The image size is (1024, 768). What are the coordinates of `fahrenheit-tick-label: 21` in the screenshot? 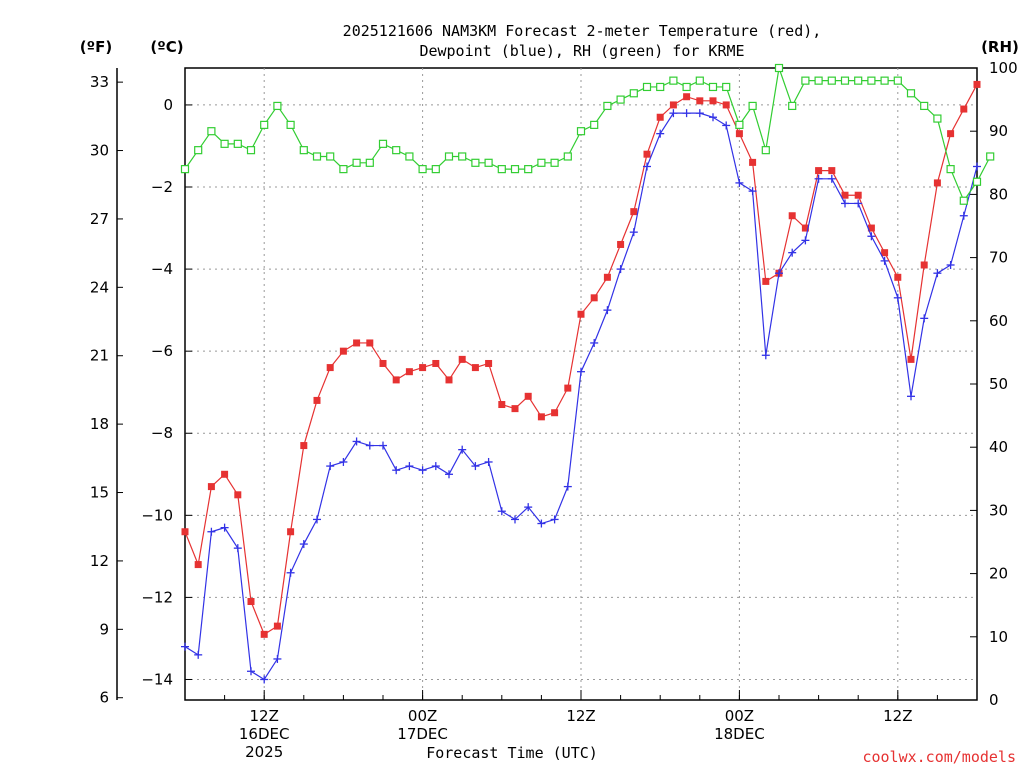 It's located at (99, 356).